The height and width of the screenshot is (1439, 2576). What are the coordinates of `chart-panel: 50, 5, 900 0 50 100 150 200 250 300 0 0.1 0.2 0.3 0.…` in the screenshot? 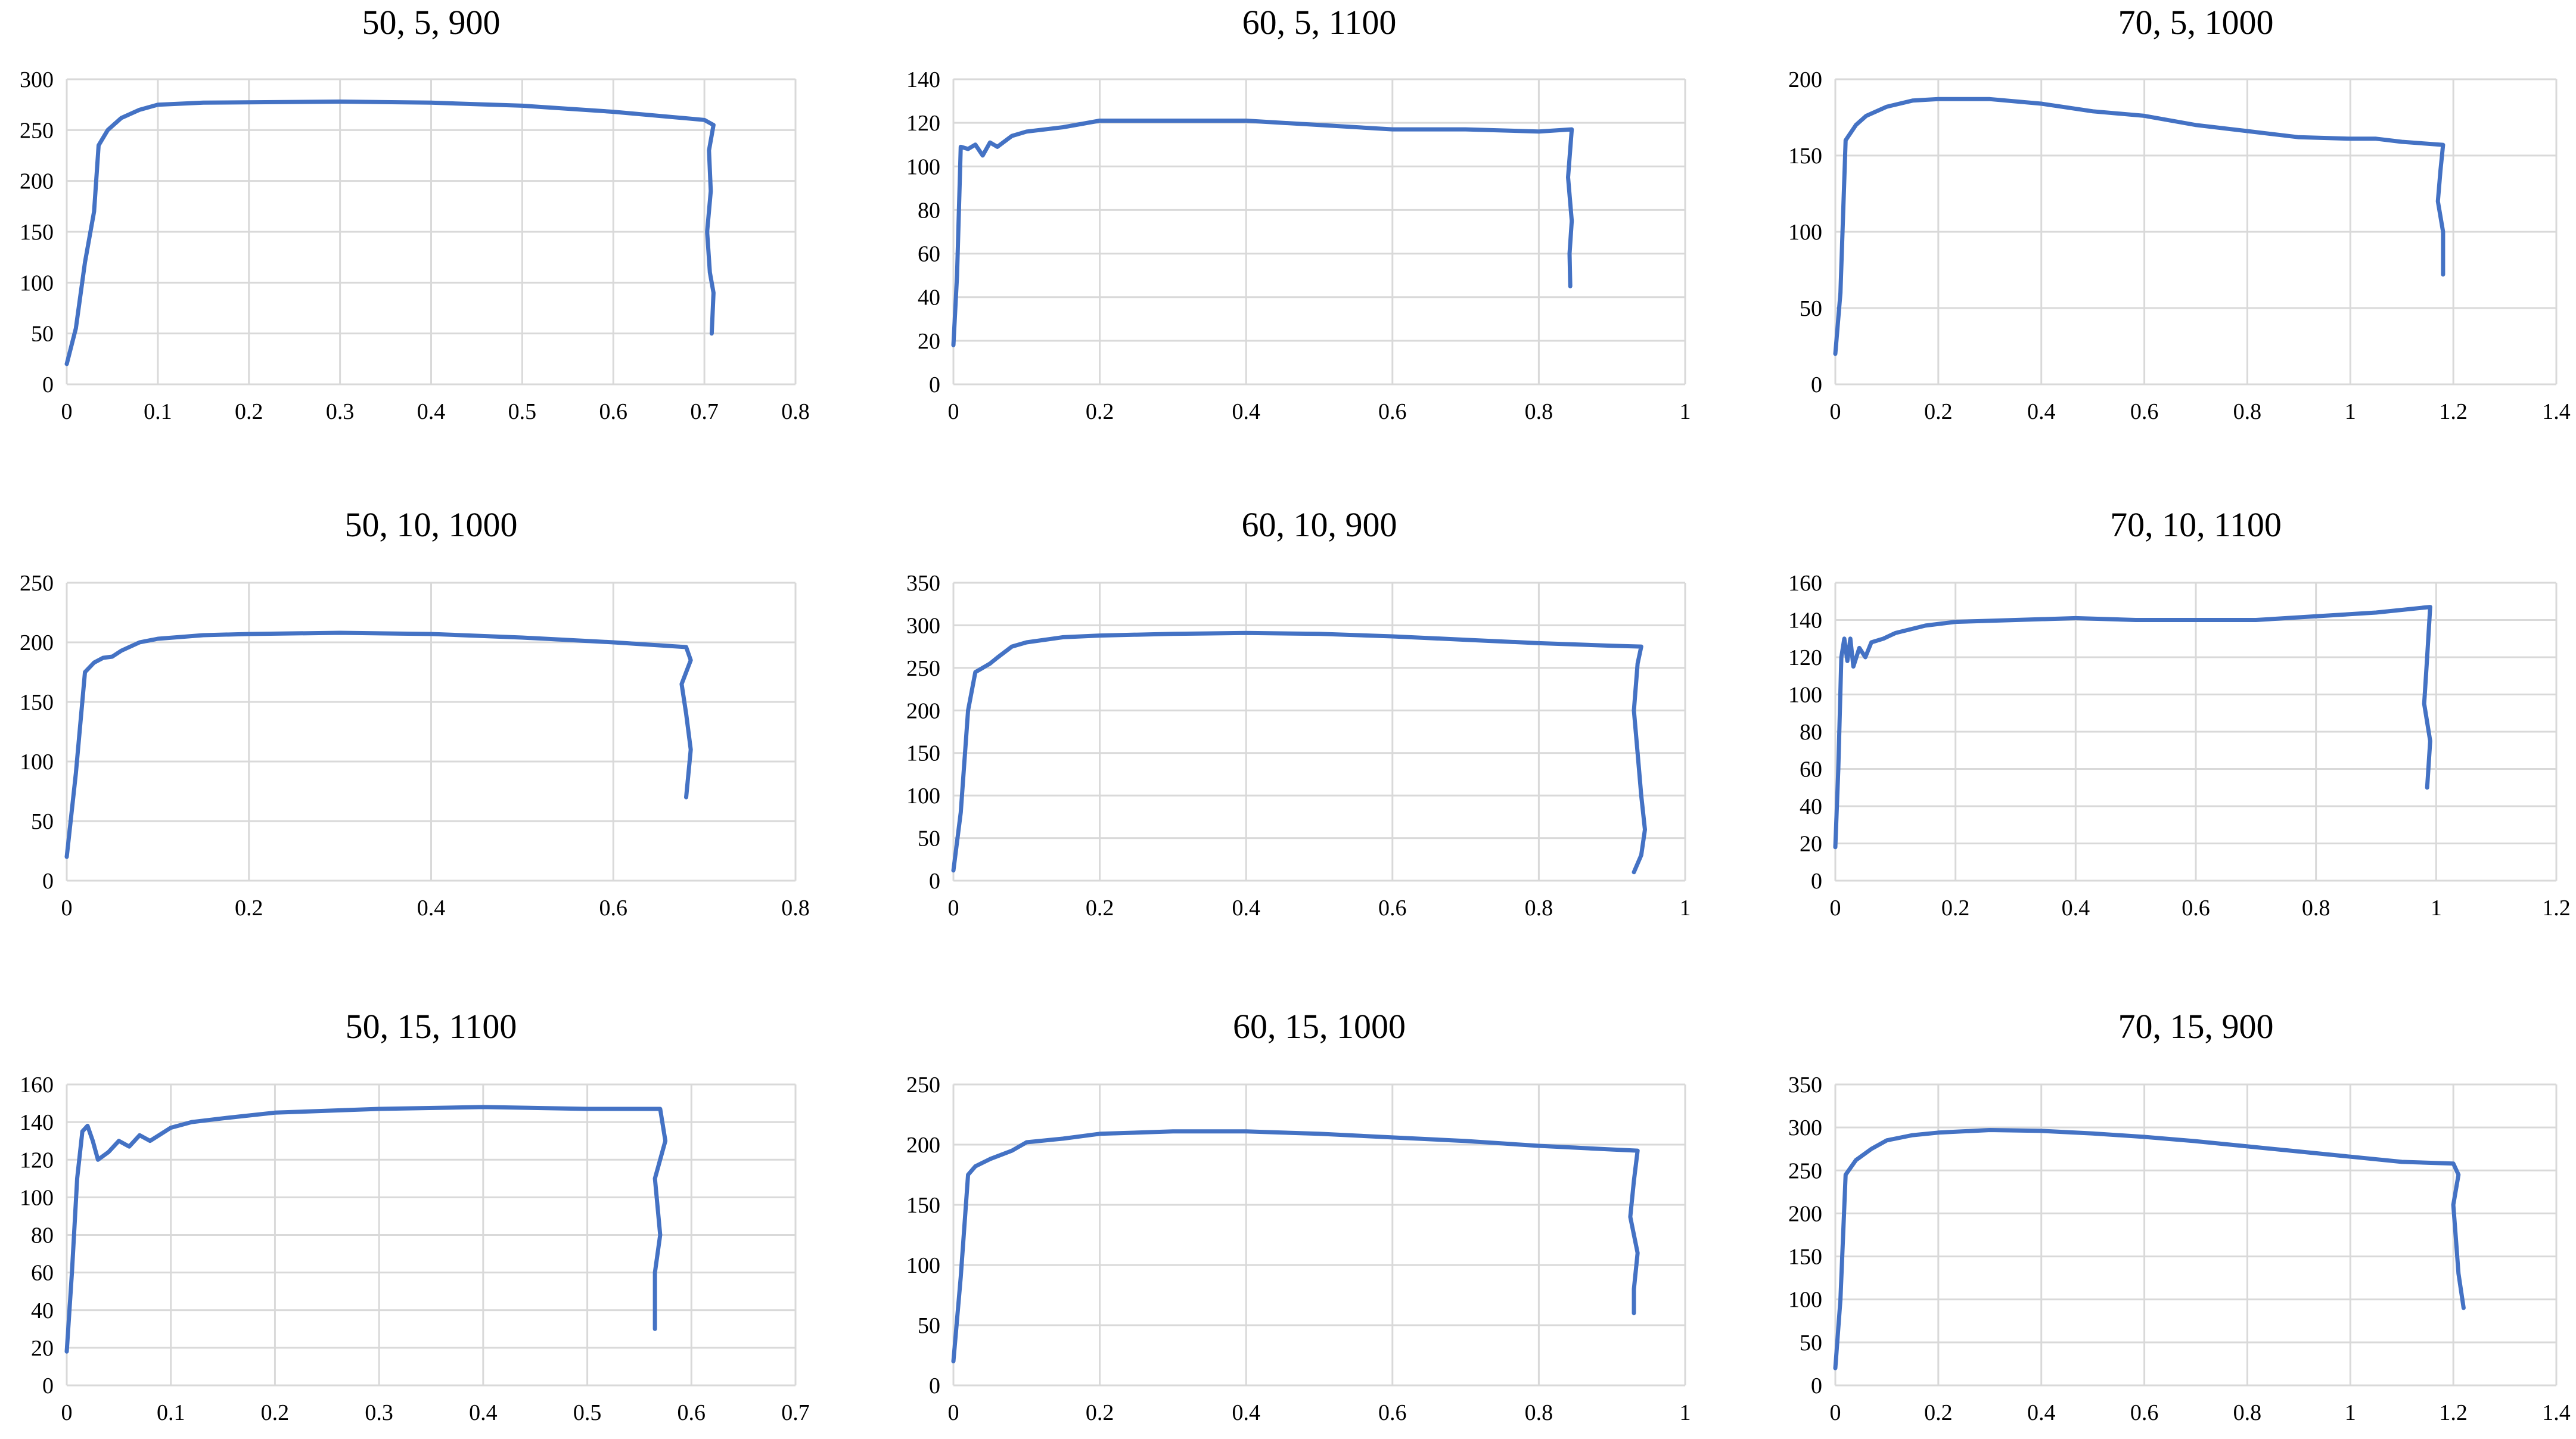 It's located at (415, 214).